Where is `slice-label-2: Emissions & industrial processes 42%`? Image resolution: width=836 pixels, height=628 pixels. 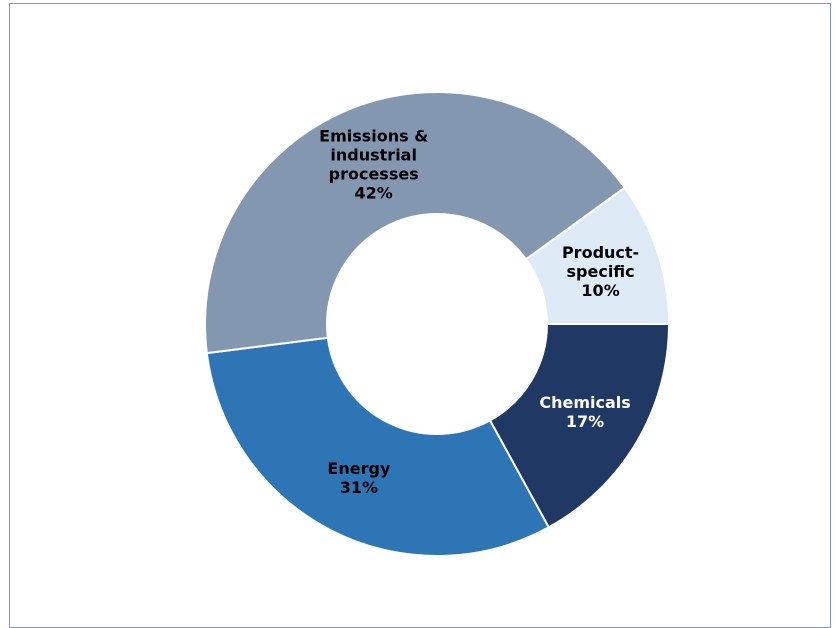
slice-label-2: Emissions & industrial processes 42% is located at coordinates (373, 165).